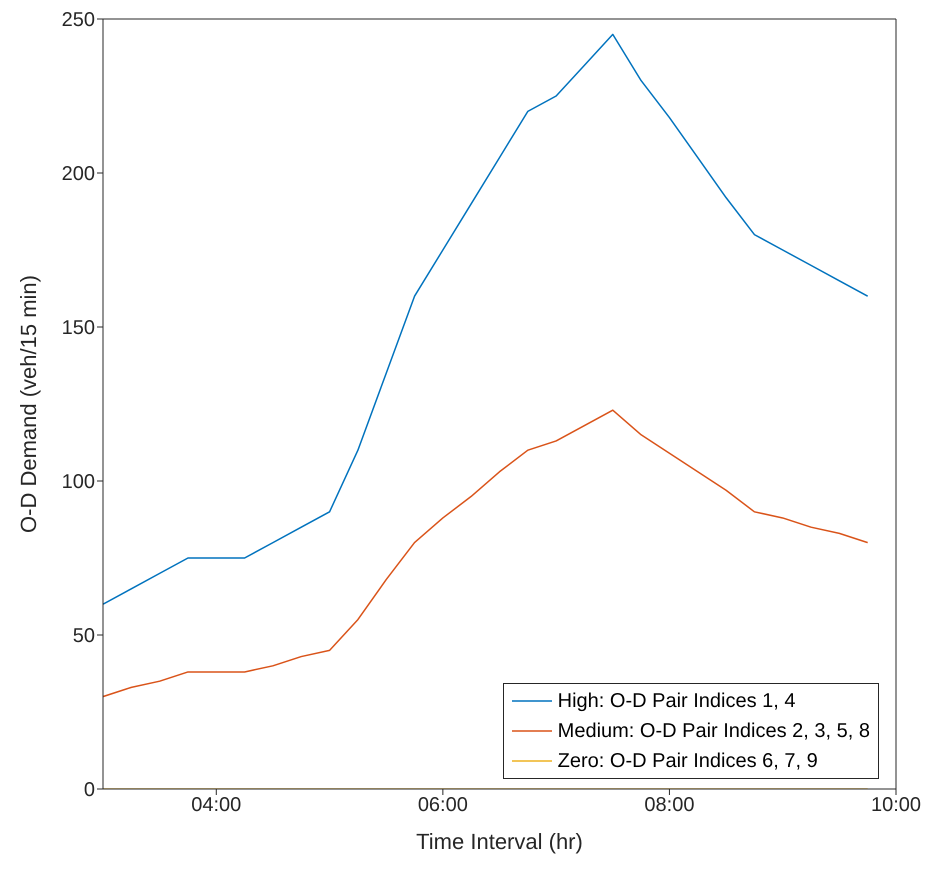 The image size is (935, 877). Describe the element at coordinates (896, 805) in the screenshot. I see `x-tick-label: 10:00` at that location.